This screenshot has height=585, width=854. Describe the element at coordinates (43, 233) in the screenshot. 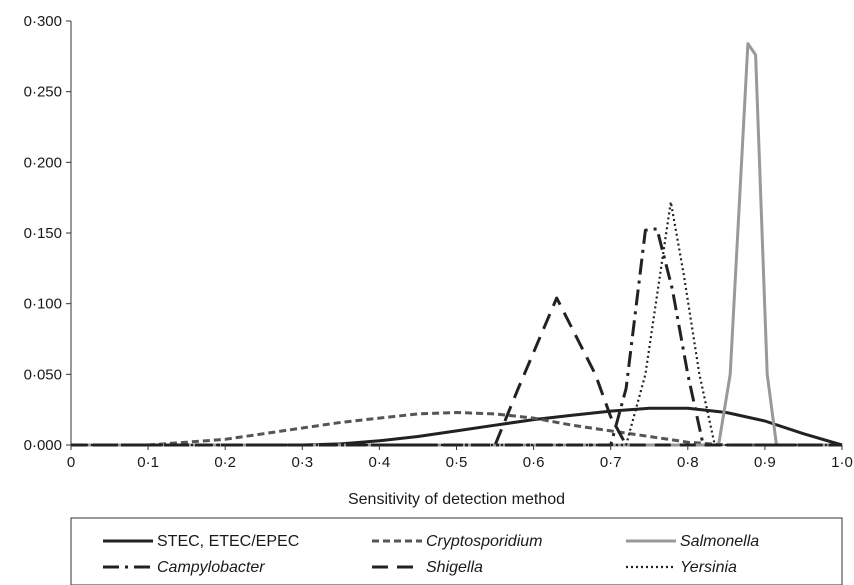

I see `y-tick-label: 0·150` at that location.